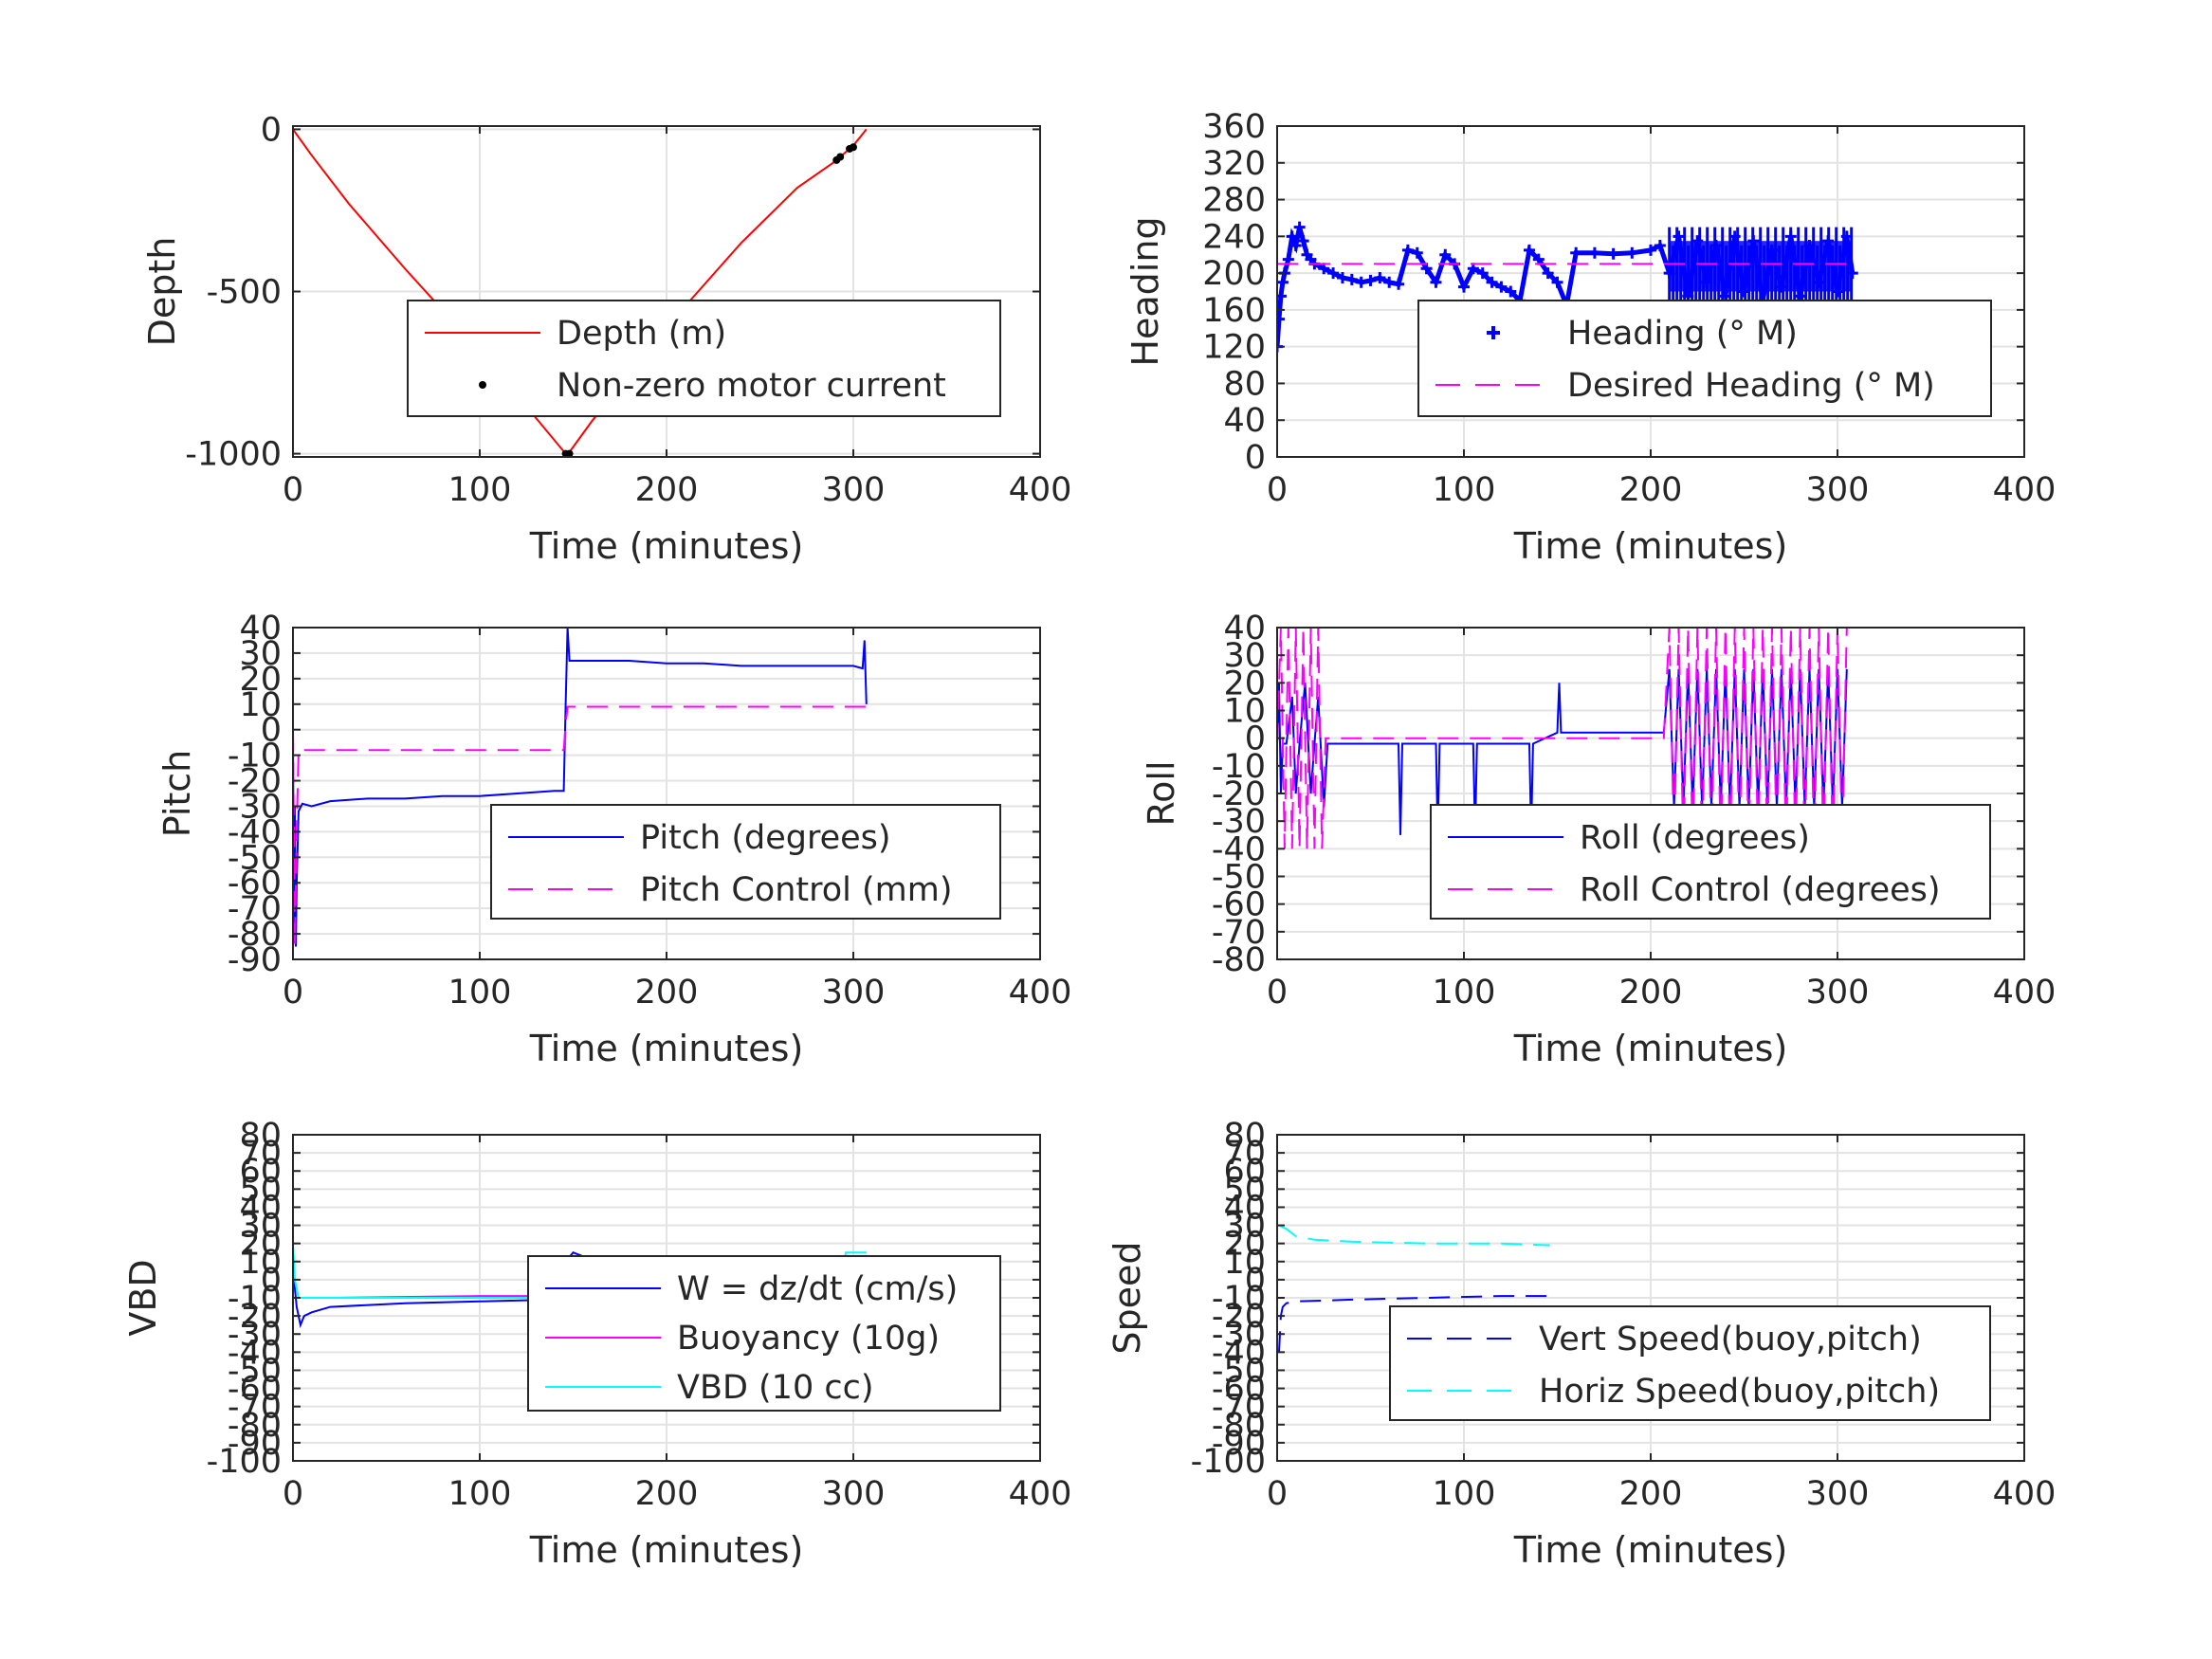  Describe the element at coordinates (1239, 849) in the screenshot. I see `y-tick-label: -40` at that location.